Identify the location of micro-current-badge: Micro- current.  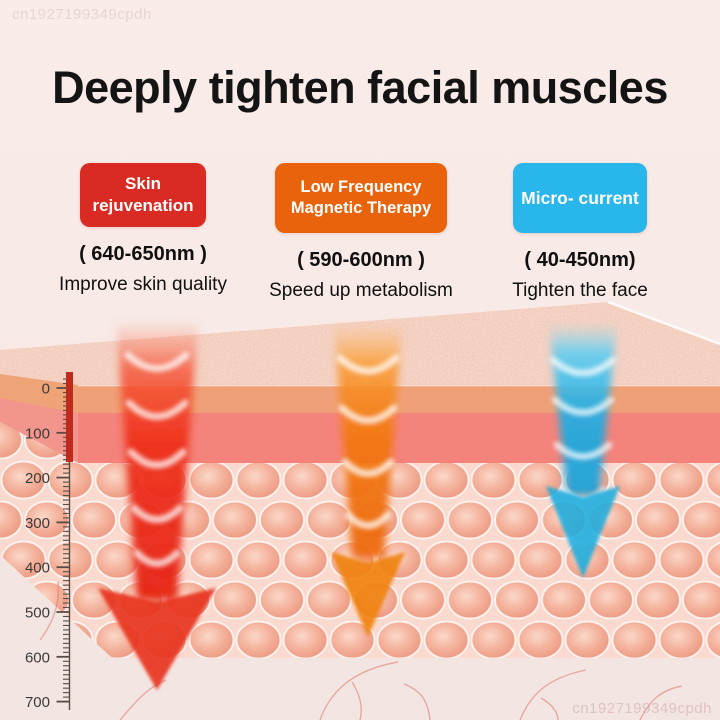
(580, 198).